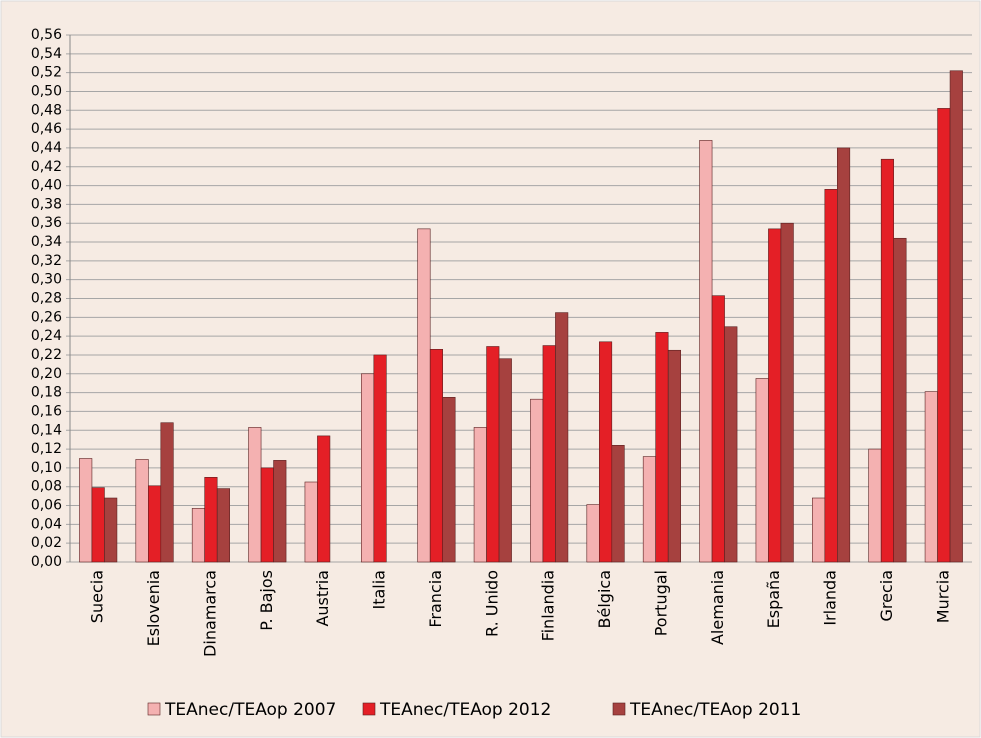 This screenshot has height=738, width=981. Describe the element at coordinates (46, 355) in the screenshot. I see `y-tick-label: 0,22` at that location.